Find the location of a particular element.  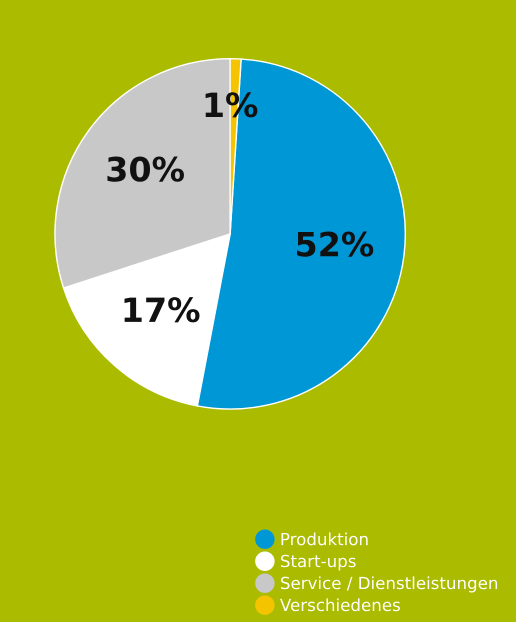

data-label: 17% is located at coordinates (162, 309).